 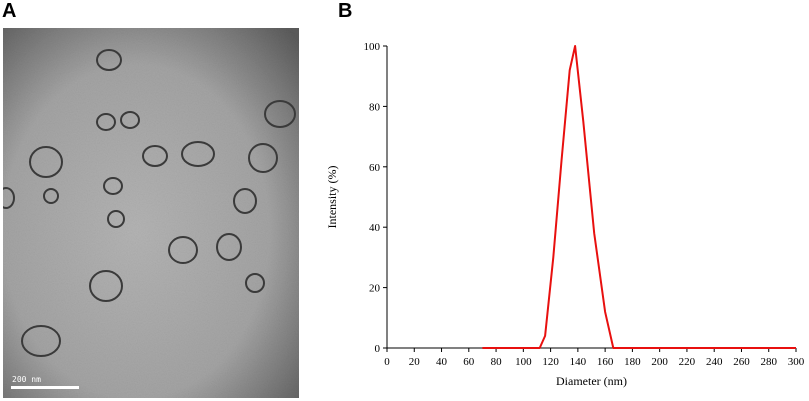 What do you see at coordinates (550, 362) in the screenshot?
I see `x-tick-label: 120` at bounding box center [550, 362].